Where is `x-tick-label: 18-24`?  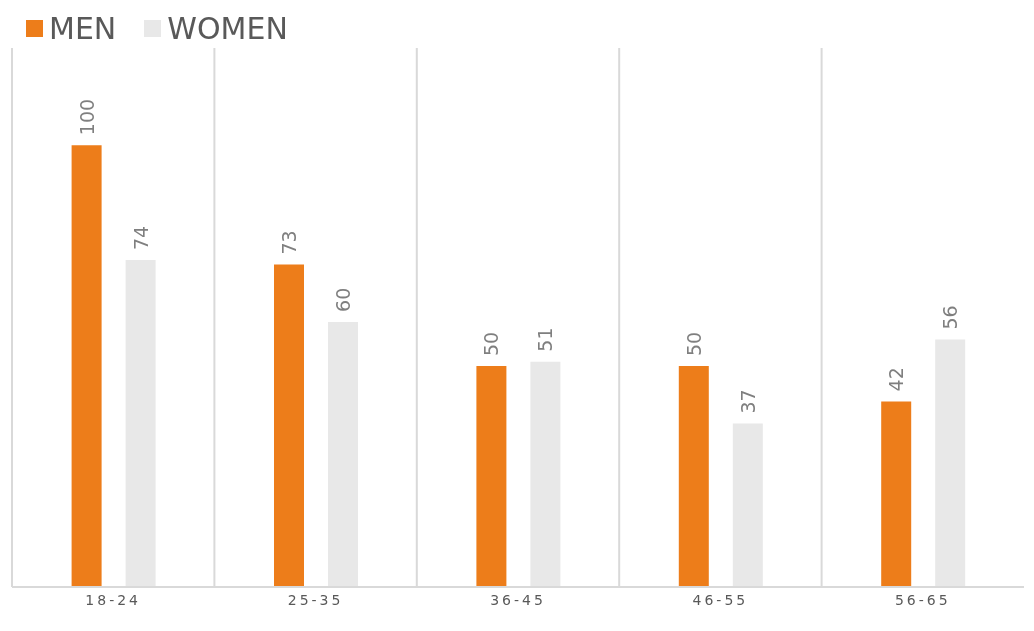
x-tick-label: 18-24 is located at coordinates (113, 599).